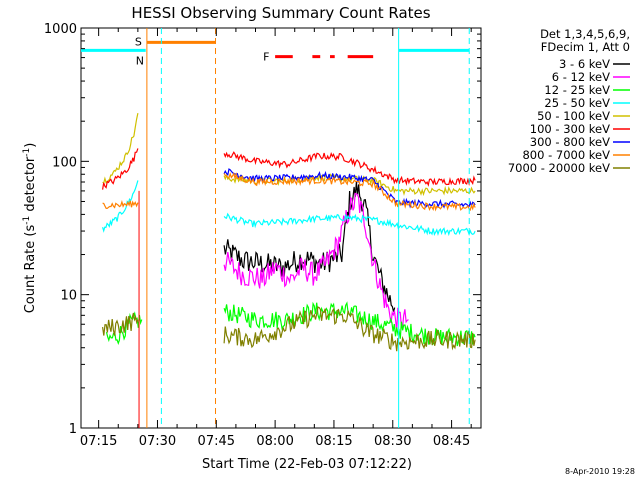 This screenshot has width=640, height=480. What do you see at coordinates (581, 77) in the screenshot?
I see `legend-label-6-12-kev: 6 - 12 keV` at bounding box center [581, 77].